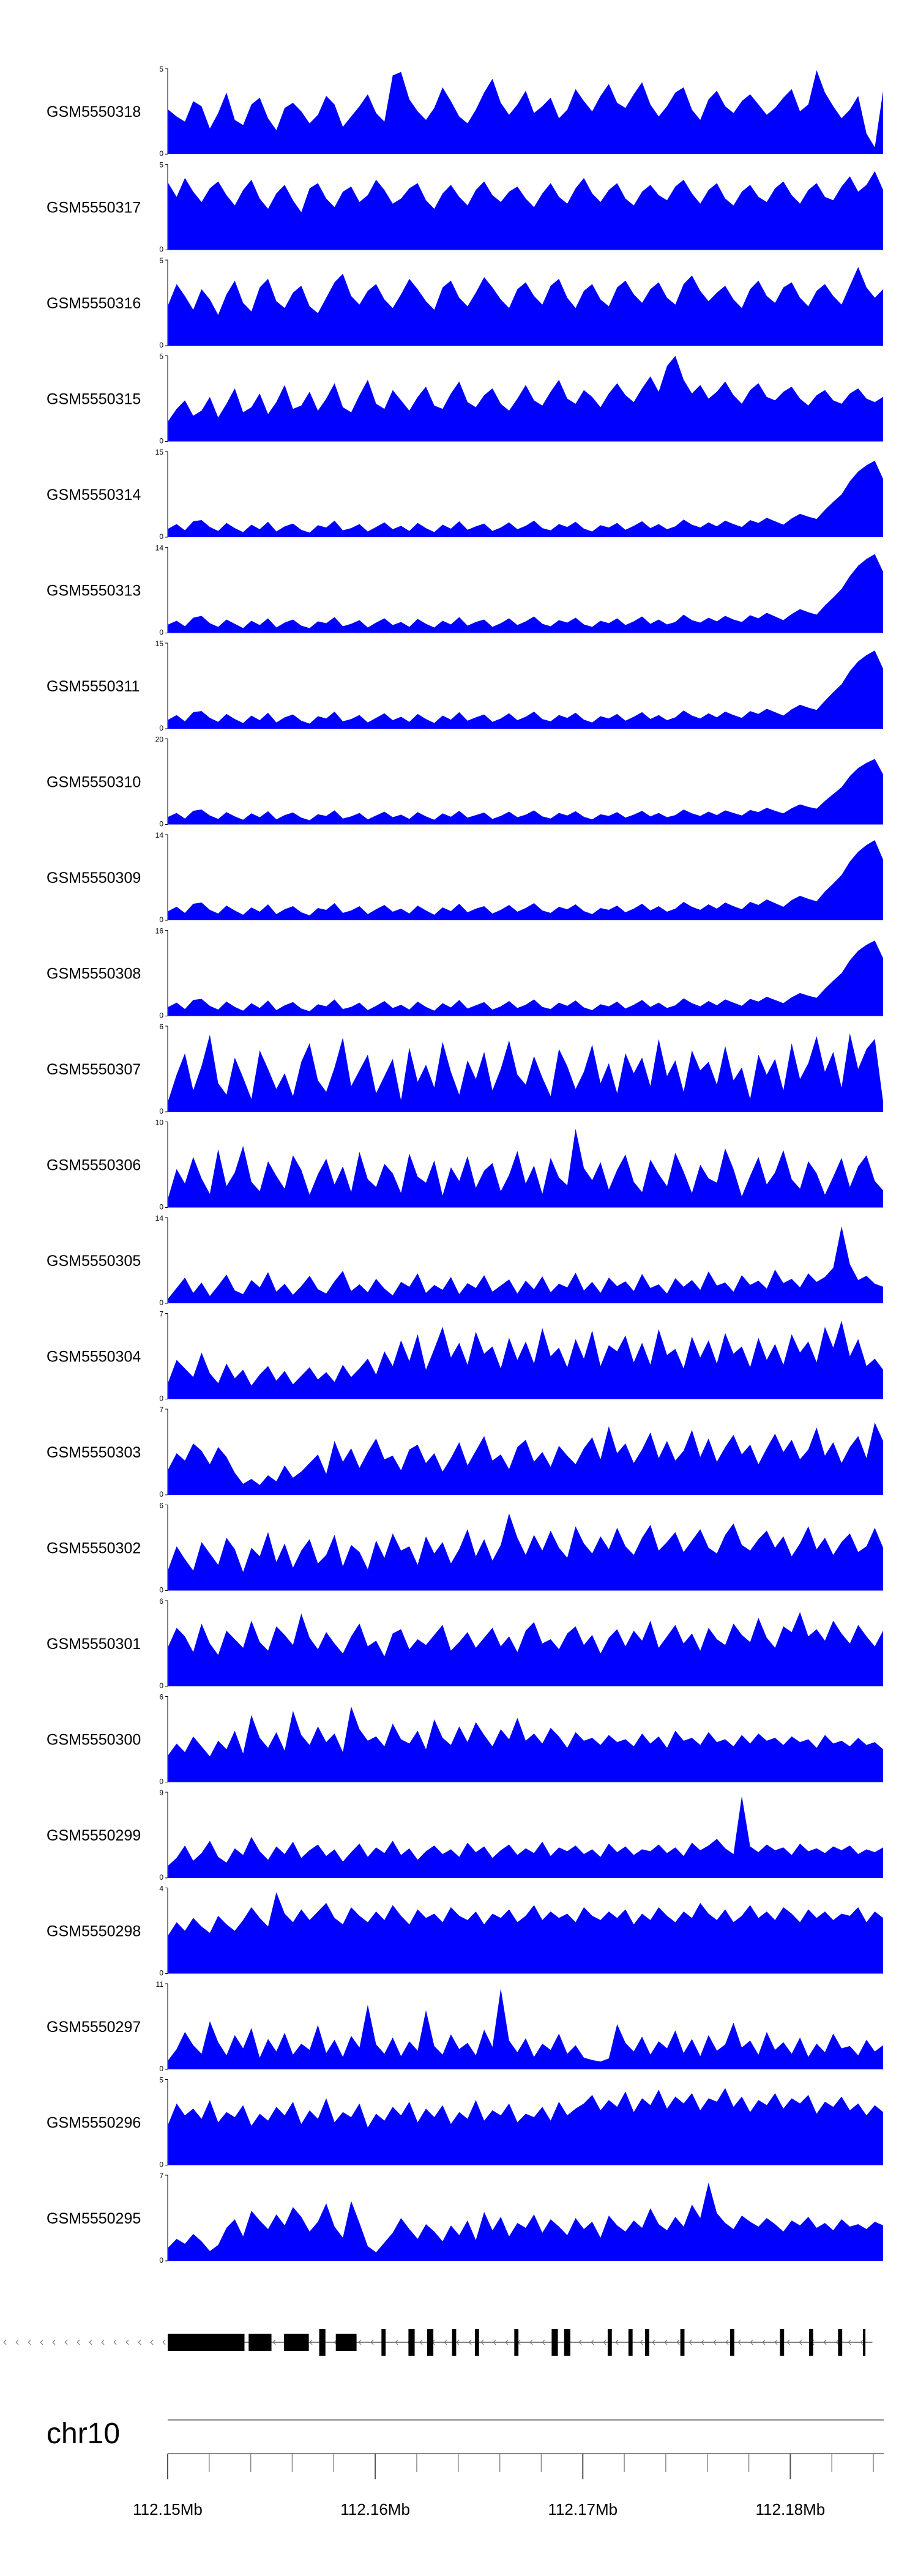  Describe the element at coordinates (94, 783) in the screenshot. I see `track-label: GSM5550310` at that location.